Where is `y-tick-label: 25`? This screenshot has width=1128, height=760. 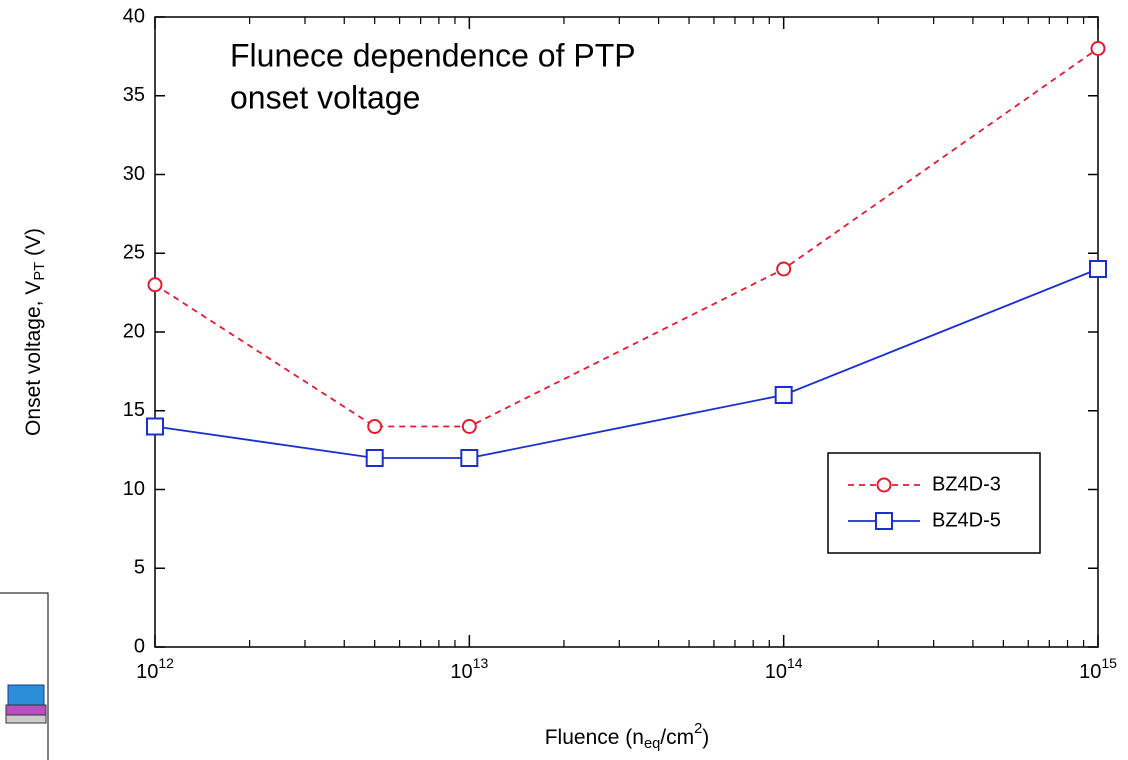 y-tick-label: 25 is located at coordinates (134, 253).